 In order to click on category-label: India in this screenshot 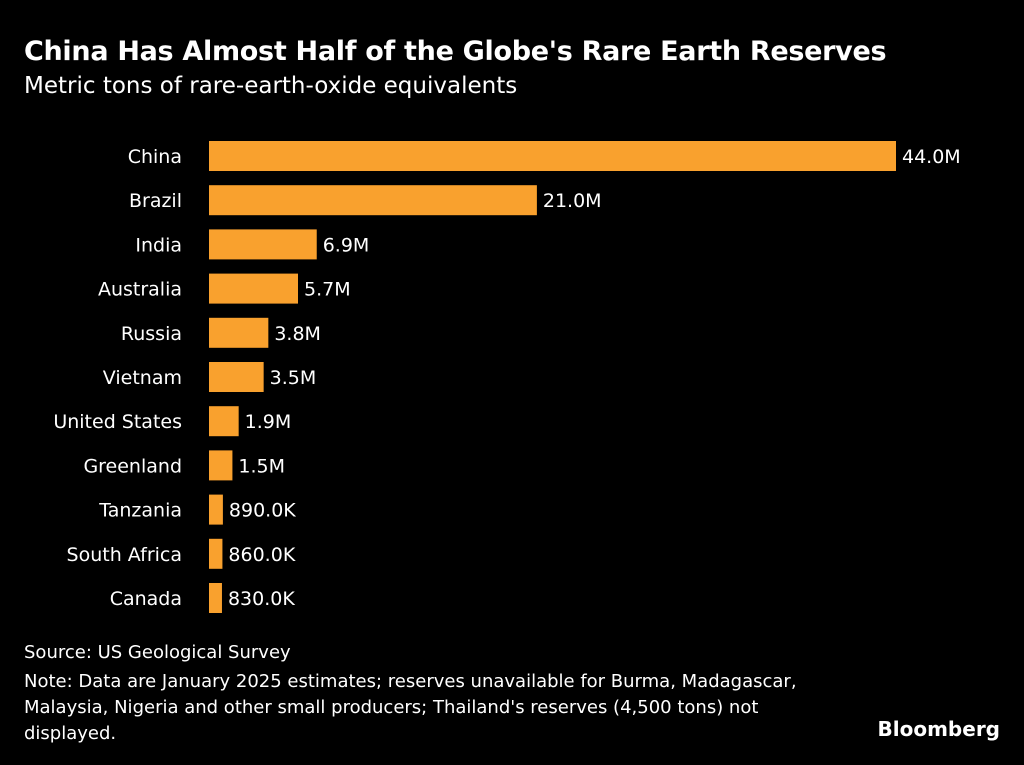, I will do `click(158, 245)`.